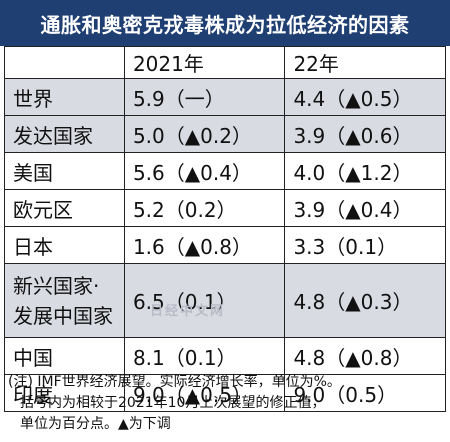 The height and width of the screenshot is (442, 450). I want to click on value-2022: 4.0（▲1.2）, so click(365, 171).